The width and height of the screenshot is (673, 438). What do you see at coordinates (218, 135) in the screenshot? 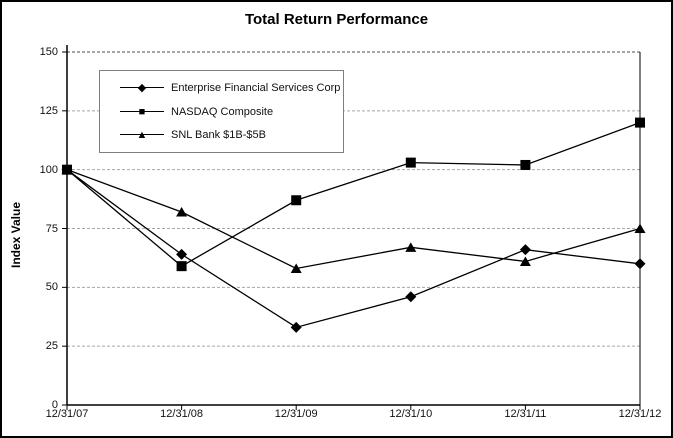
I see `legend-label: SNL Bank $1B-$5B` at bounding box center [218, 135].